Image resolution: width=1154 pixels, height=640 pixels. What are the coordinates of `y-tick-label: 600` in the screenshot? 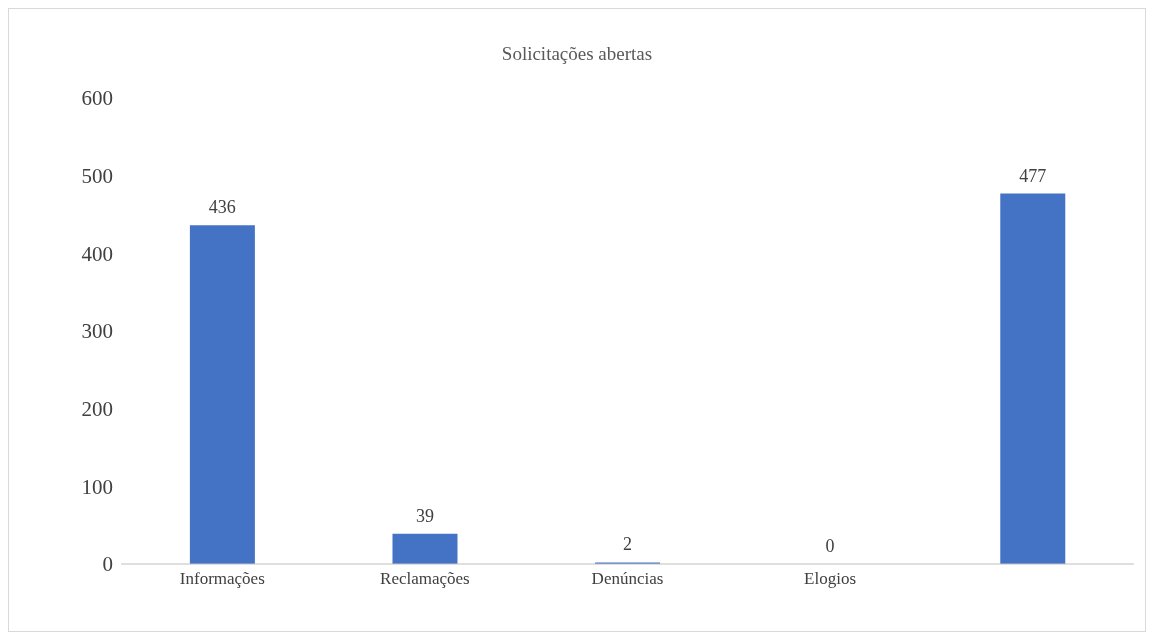 It's located at (97, 98).